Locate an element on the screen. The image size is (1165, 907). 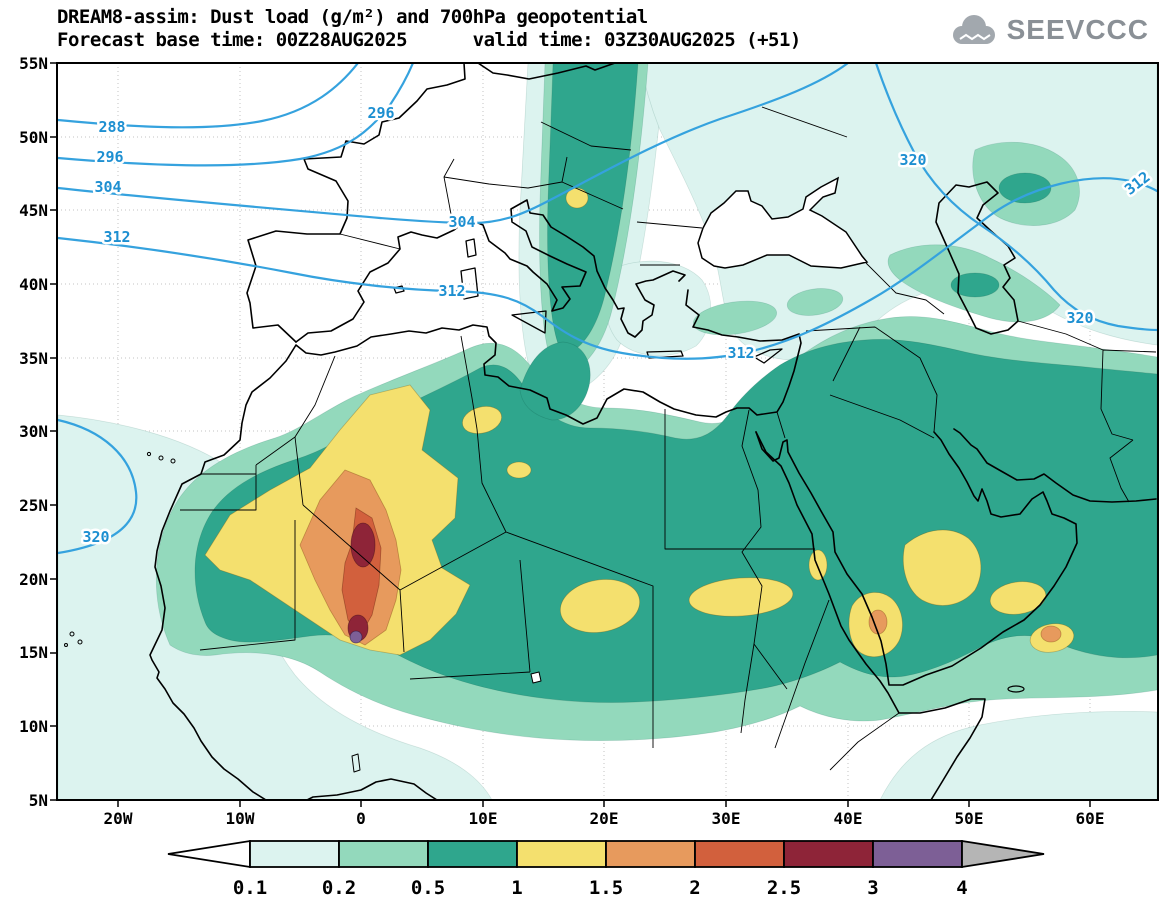
lon-tick-label: 50E is located at coordinates (969, 818).